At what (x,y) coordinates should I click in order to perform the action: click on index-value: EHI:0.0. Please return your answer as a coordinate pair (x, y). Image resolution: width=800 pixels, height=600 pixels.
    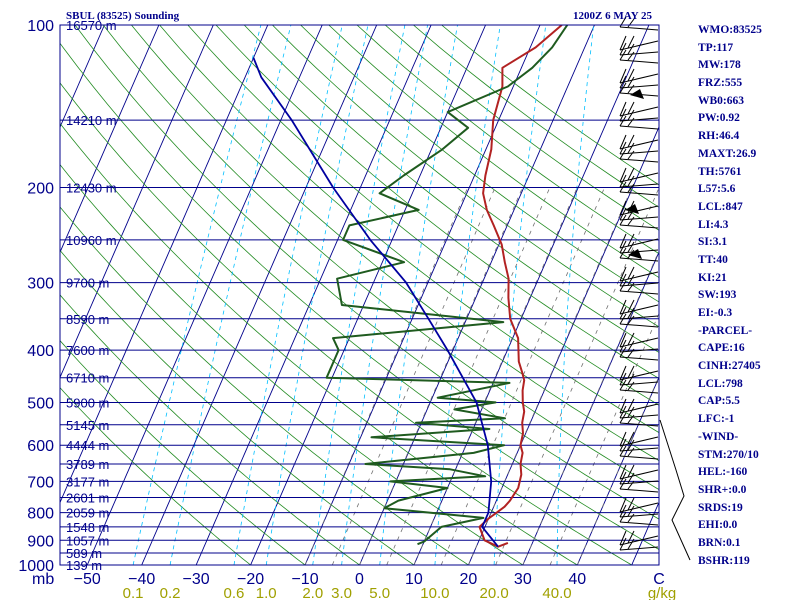
    Looking at the image, I should click on (718, 525).